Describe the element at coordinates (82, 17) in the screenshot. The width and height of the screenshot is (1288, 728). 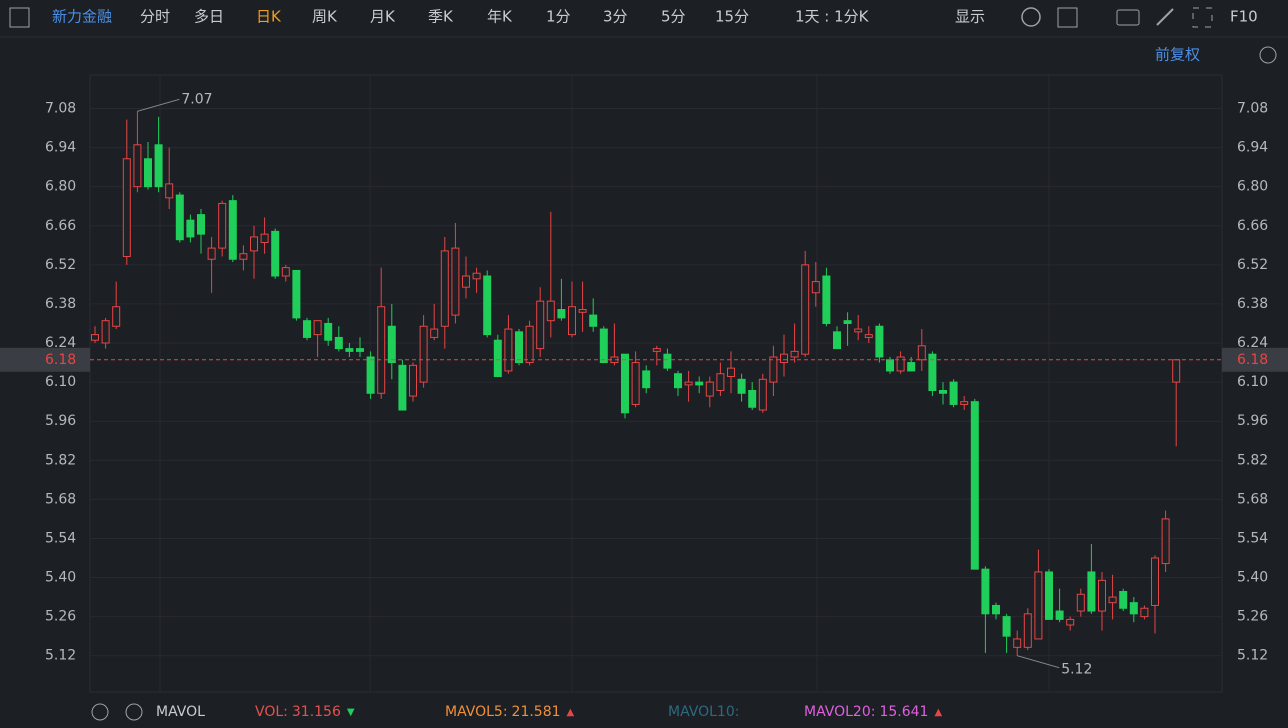
I see `toolbar-tab: 新力金融` at that location.